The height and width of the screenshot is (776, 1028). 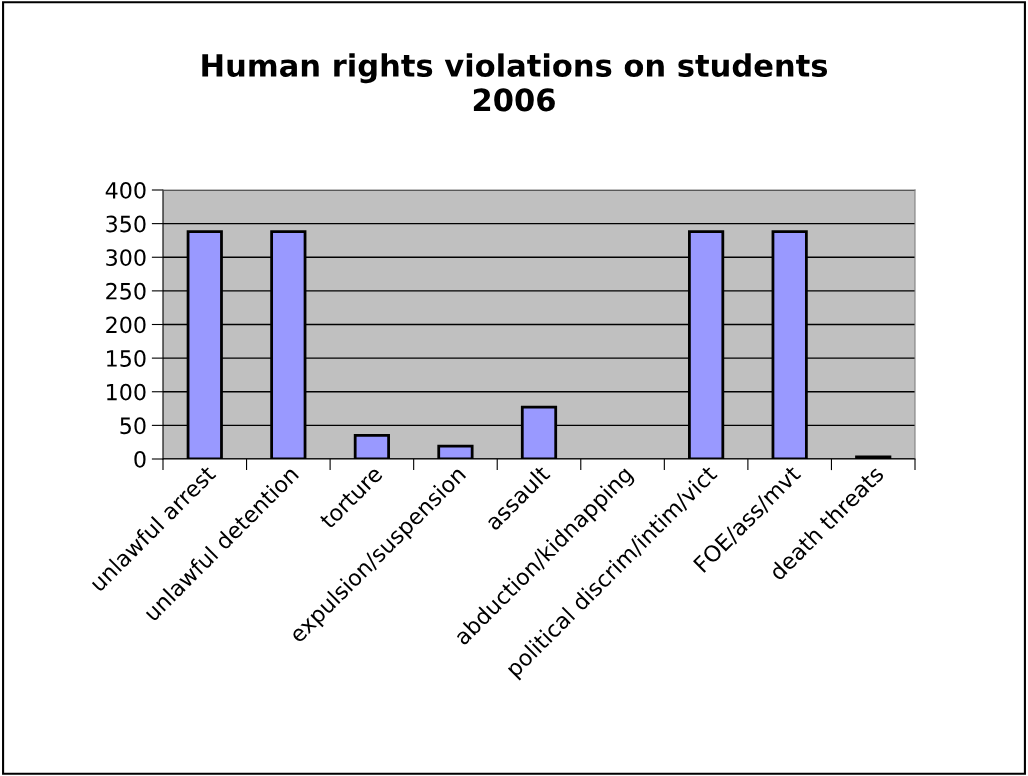 I want to click on y-tick-label: 100, so click(x=126, y=392).